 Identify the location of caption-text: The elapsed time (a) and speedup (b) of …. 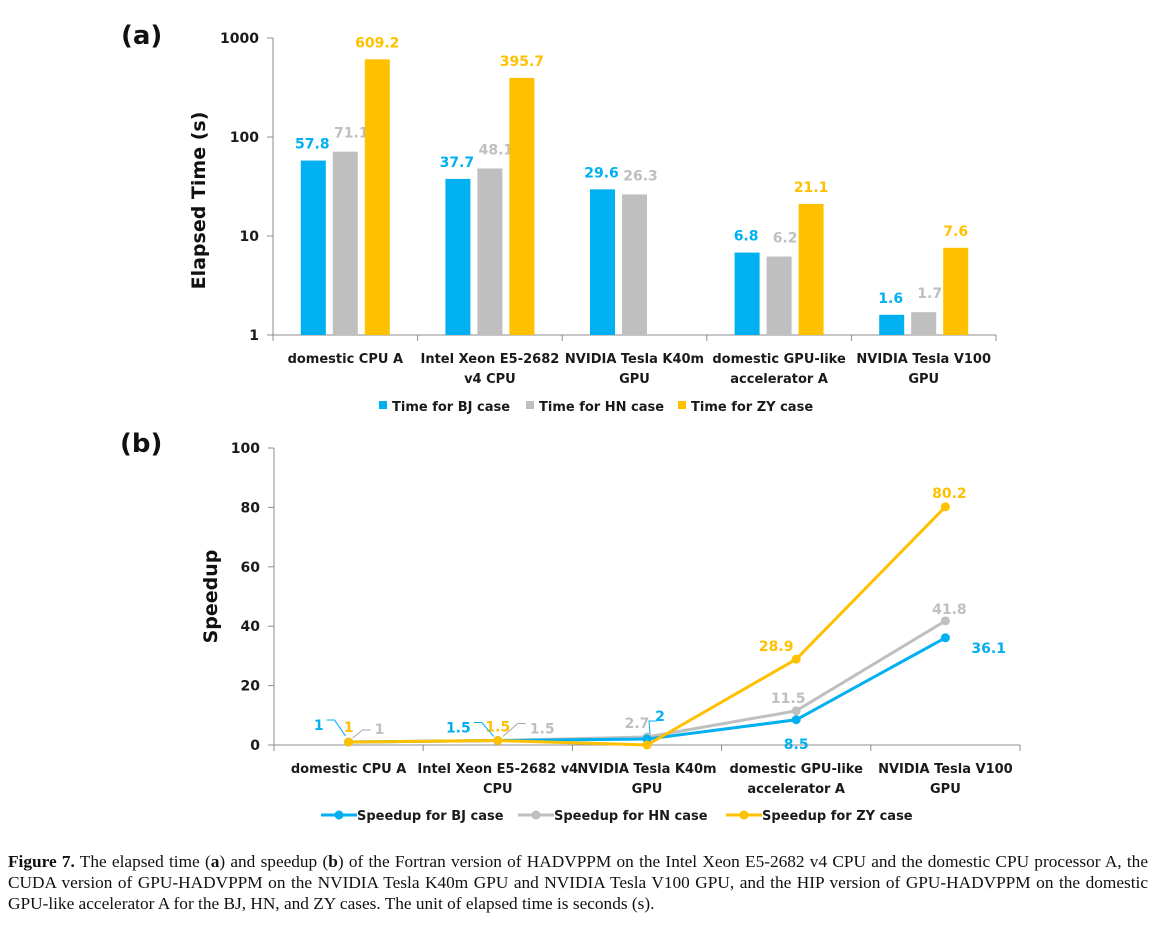
(578, 882).